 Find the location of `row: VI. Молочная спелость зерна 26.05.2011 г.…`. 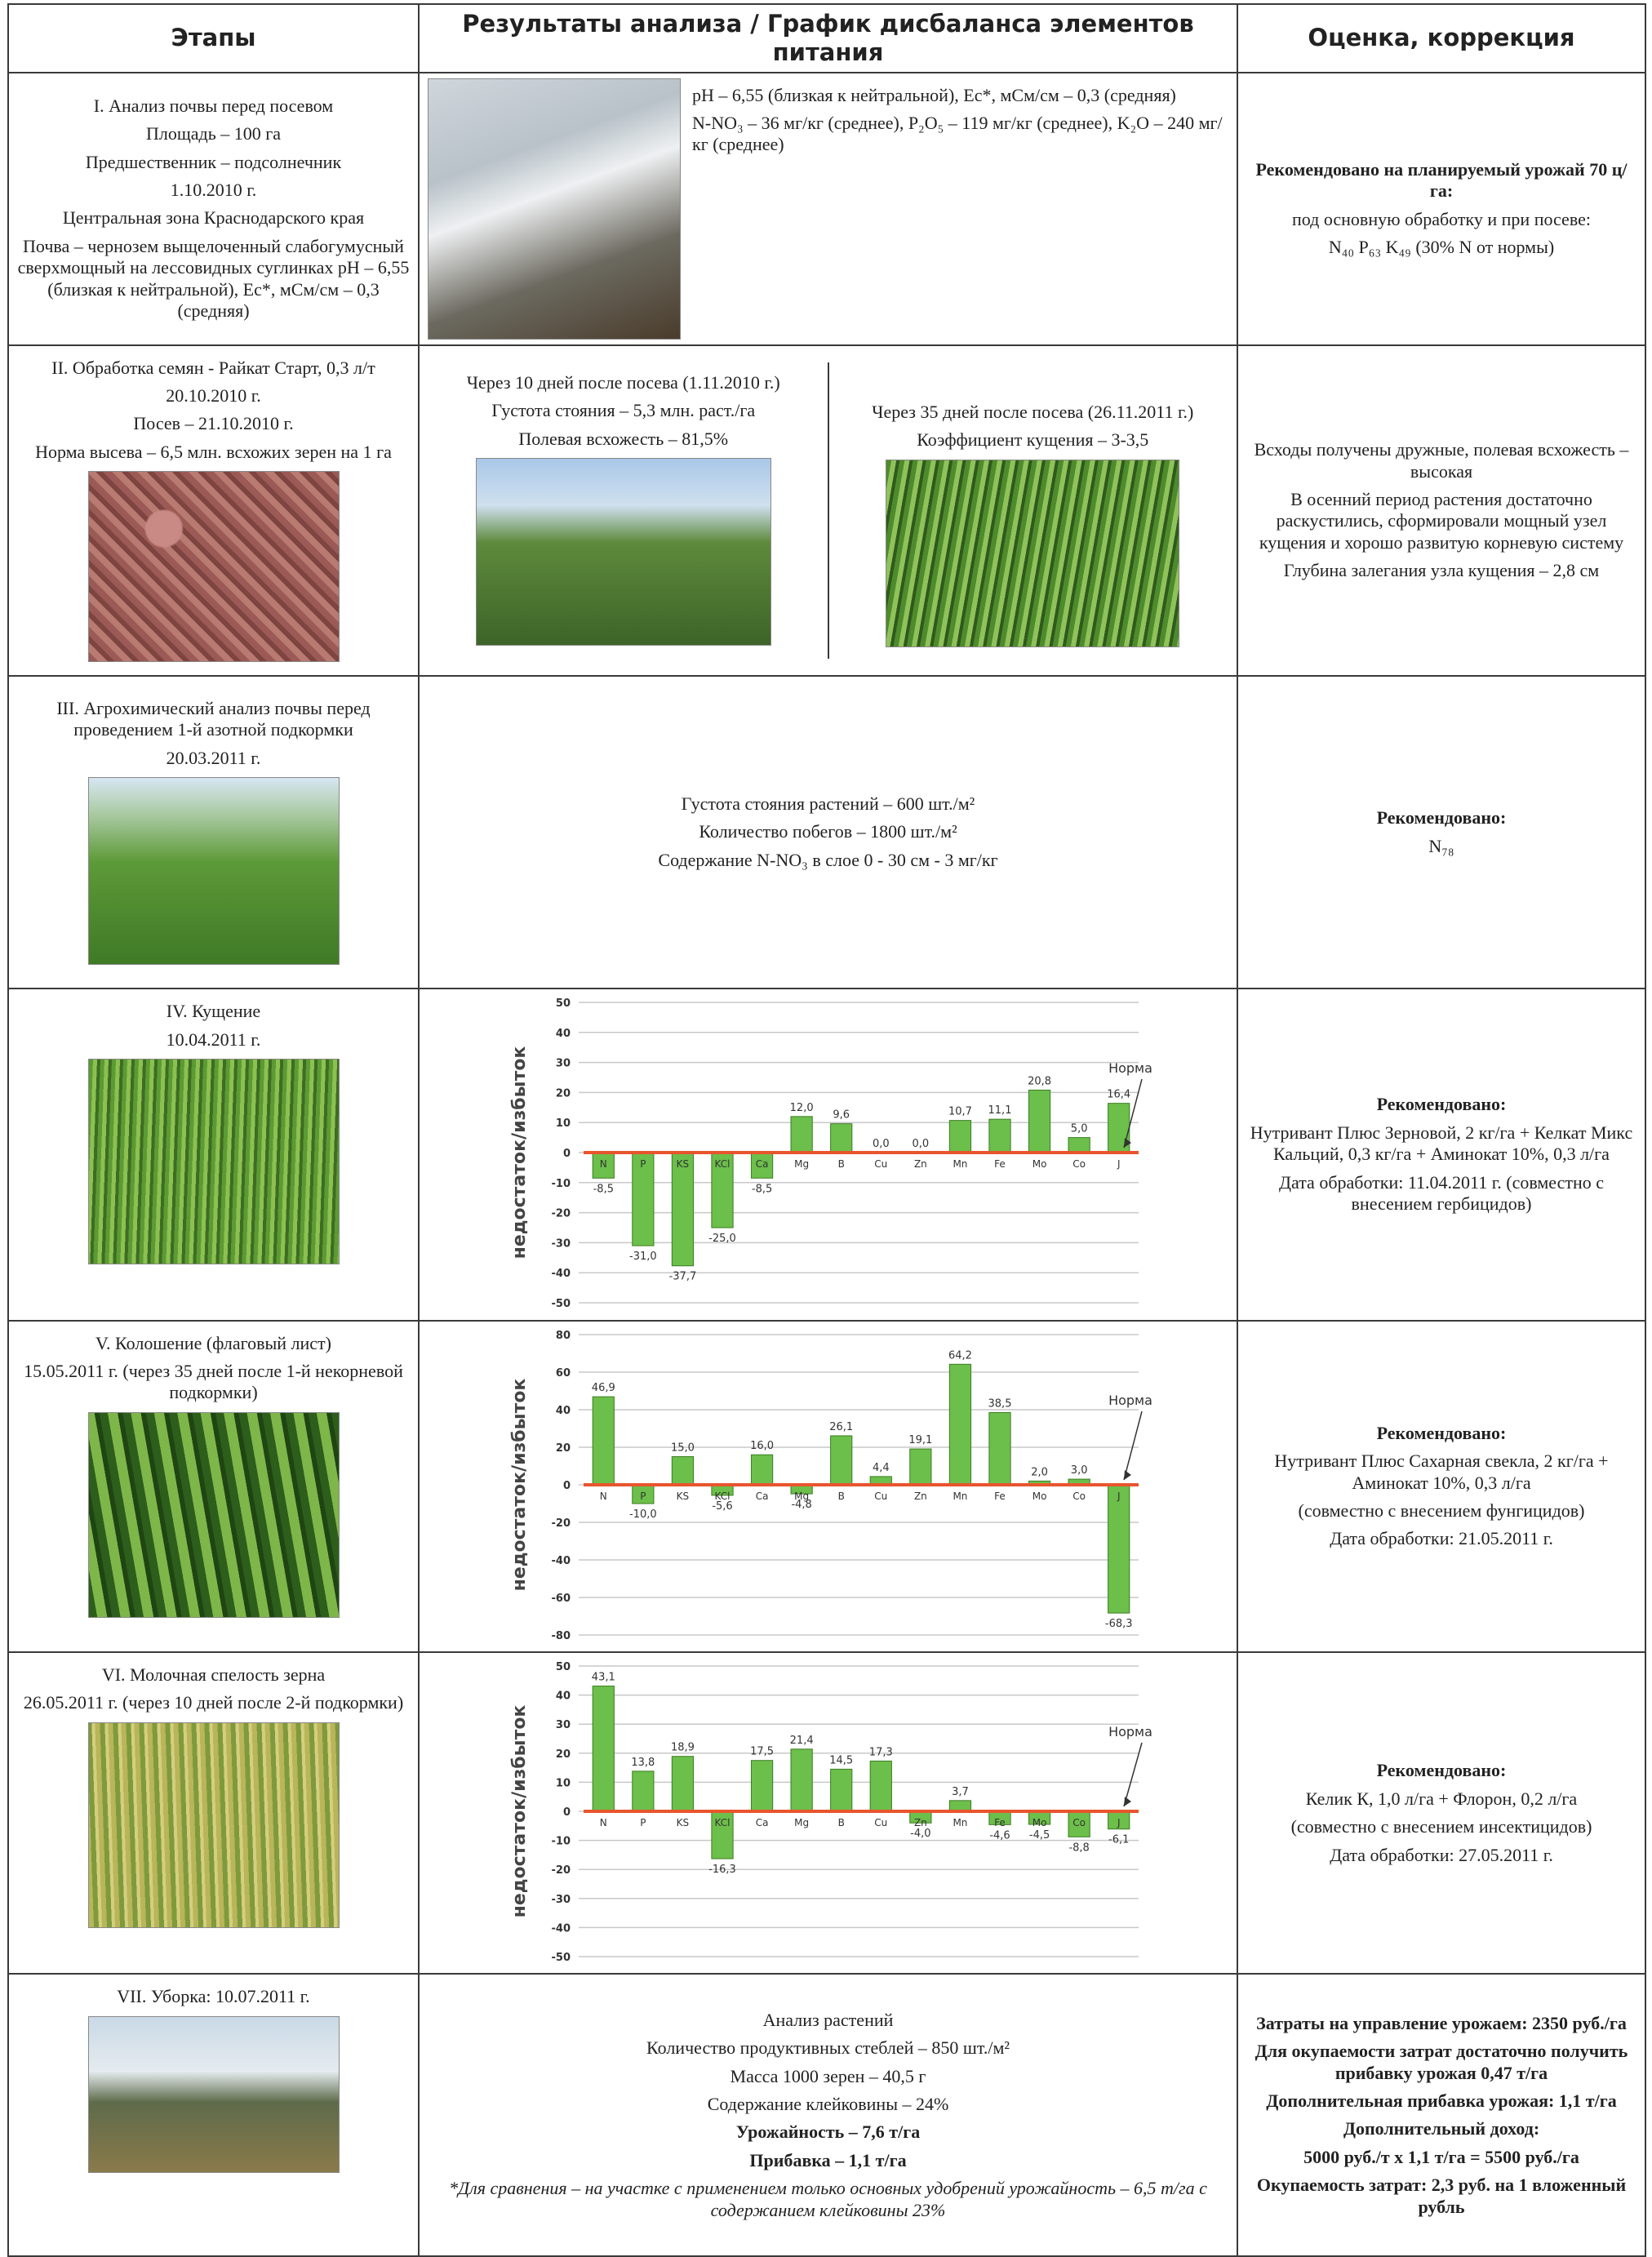

row: VI. Молочная спелость зерна 26.05.2011 г.… is located at coordinates (826, 1813).